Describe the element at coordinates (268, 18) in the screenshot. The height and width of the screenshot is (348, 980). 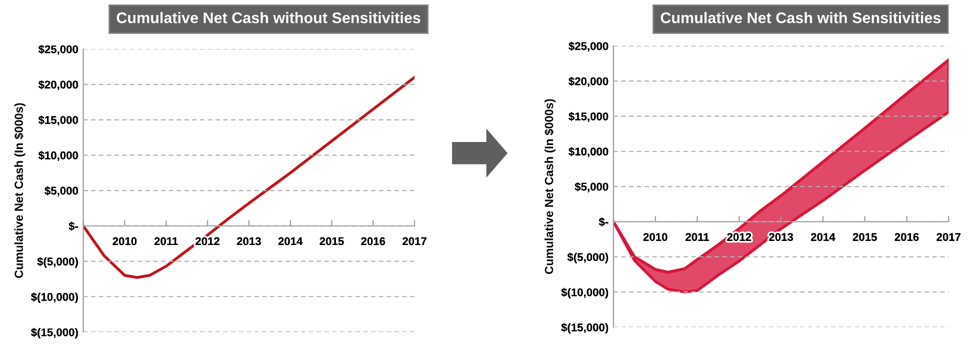
I see `chart-title: Cumulative Net Cash without Sensitivities` at that location.